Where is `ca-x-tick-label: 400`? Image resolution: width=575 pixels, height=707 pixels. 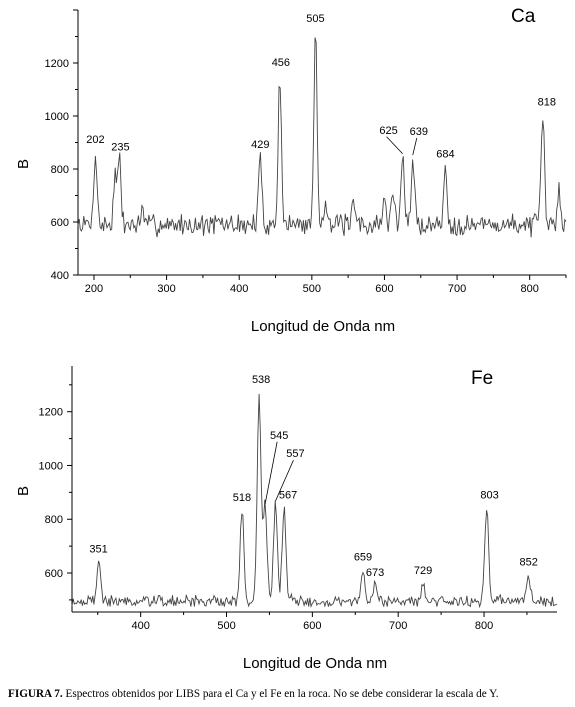
ca-x-tick-label: 400 is located at coordinates (239, 289).